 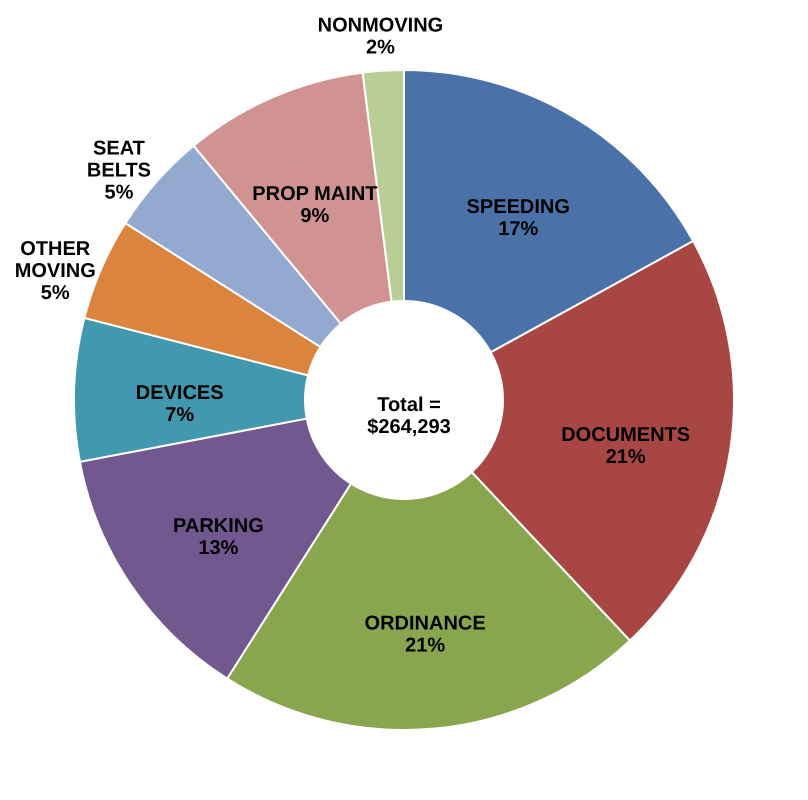 I want to click on text: Total = $264,293, so click(x=409, y=416).